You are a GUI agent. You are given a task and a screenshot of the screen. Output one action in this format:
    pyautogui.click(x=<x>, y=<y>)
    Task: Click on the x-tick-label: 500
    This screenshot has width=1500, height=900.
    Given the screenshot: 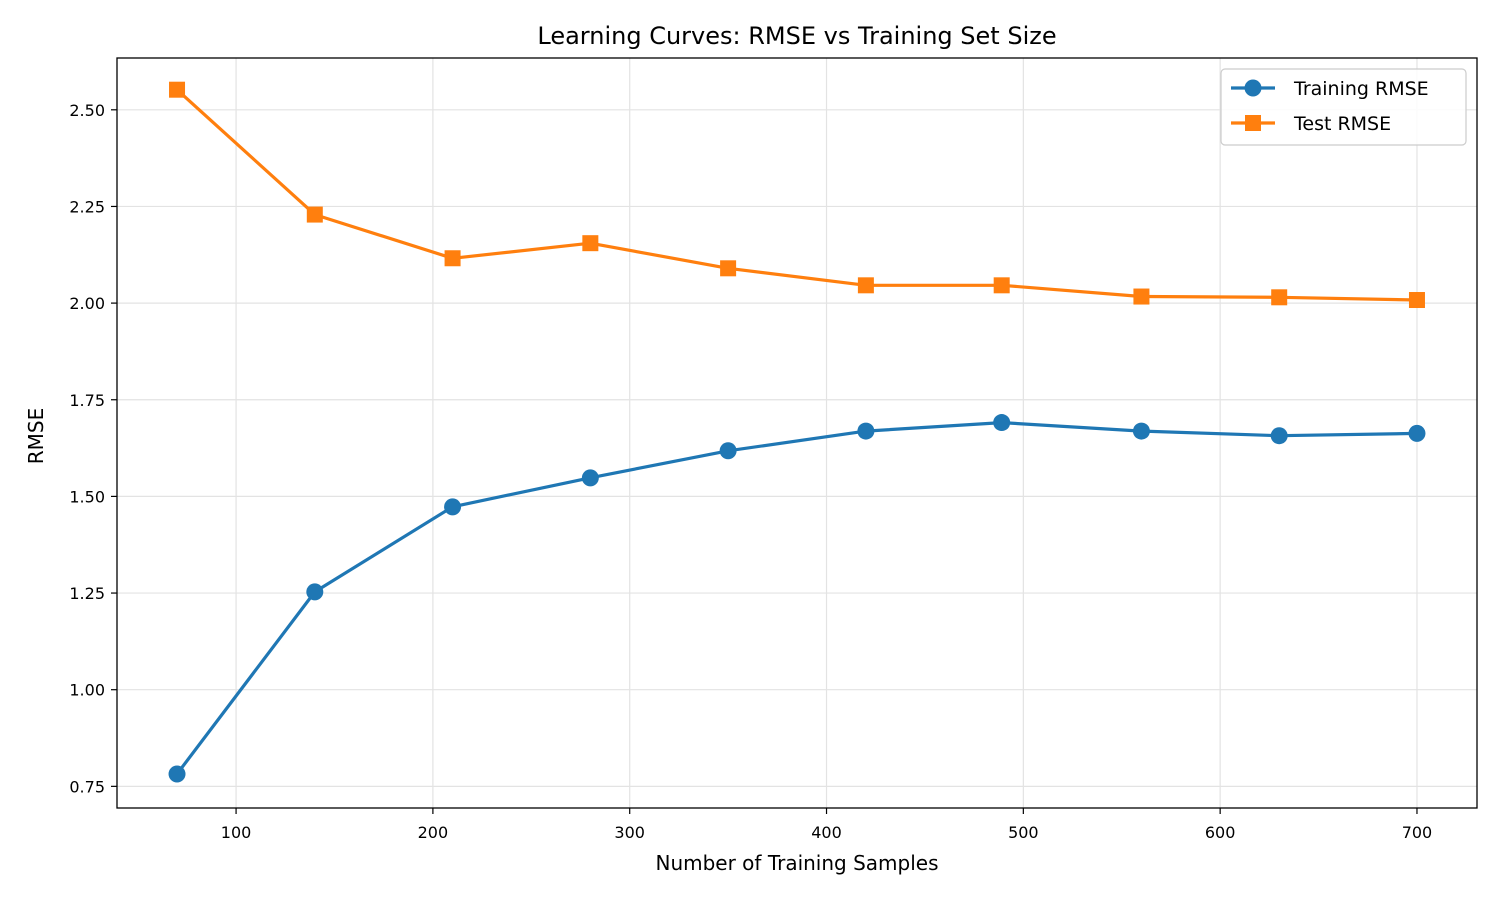 What is the action you would take?
    pyautogui.click(x=1023, y=832)
    